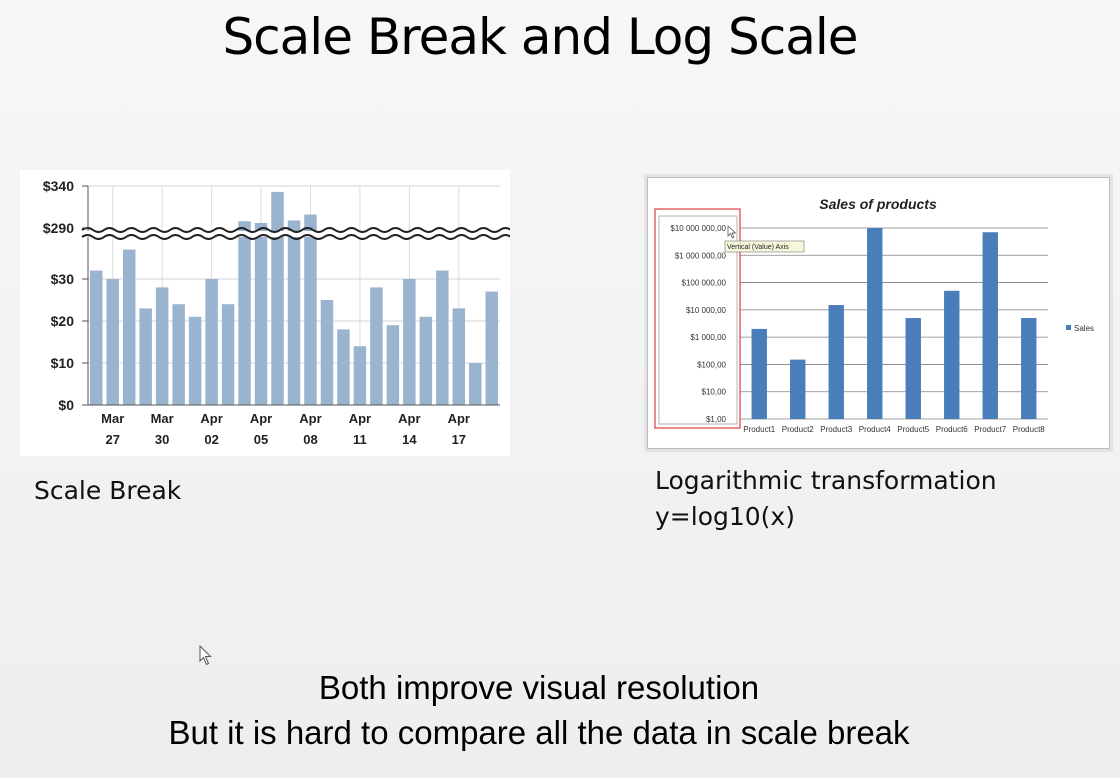  I want to click on y-tick-label: $100 000,00, so click(704, 283).